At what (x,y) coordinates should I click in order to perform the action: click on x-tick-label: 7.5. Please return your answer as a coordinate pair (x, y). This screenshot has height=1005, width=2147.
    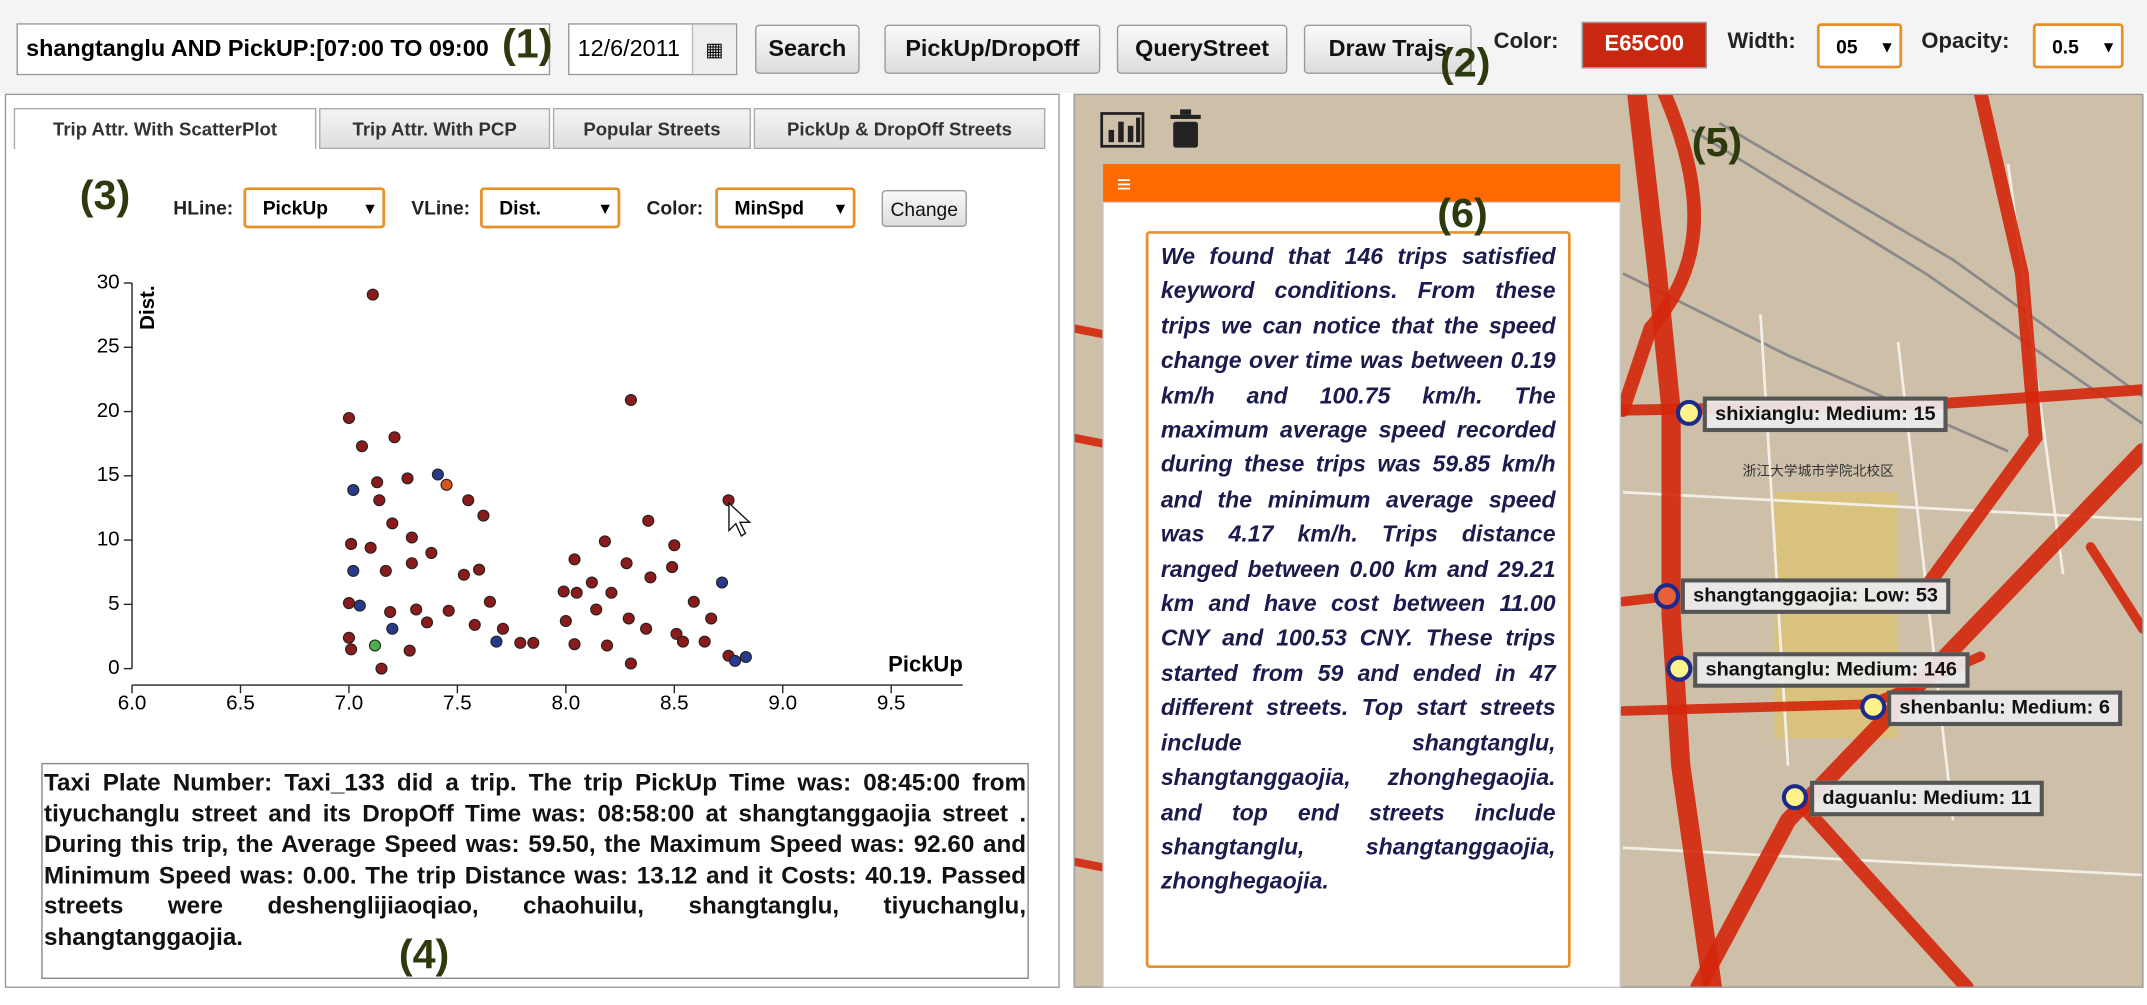
    Looking at the image, I should click on (457, 703).